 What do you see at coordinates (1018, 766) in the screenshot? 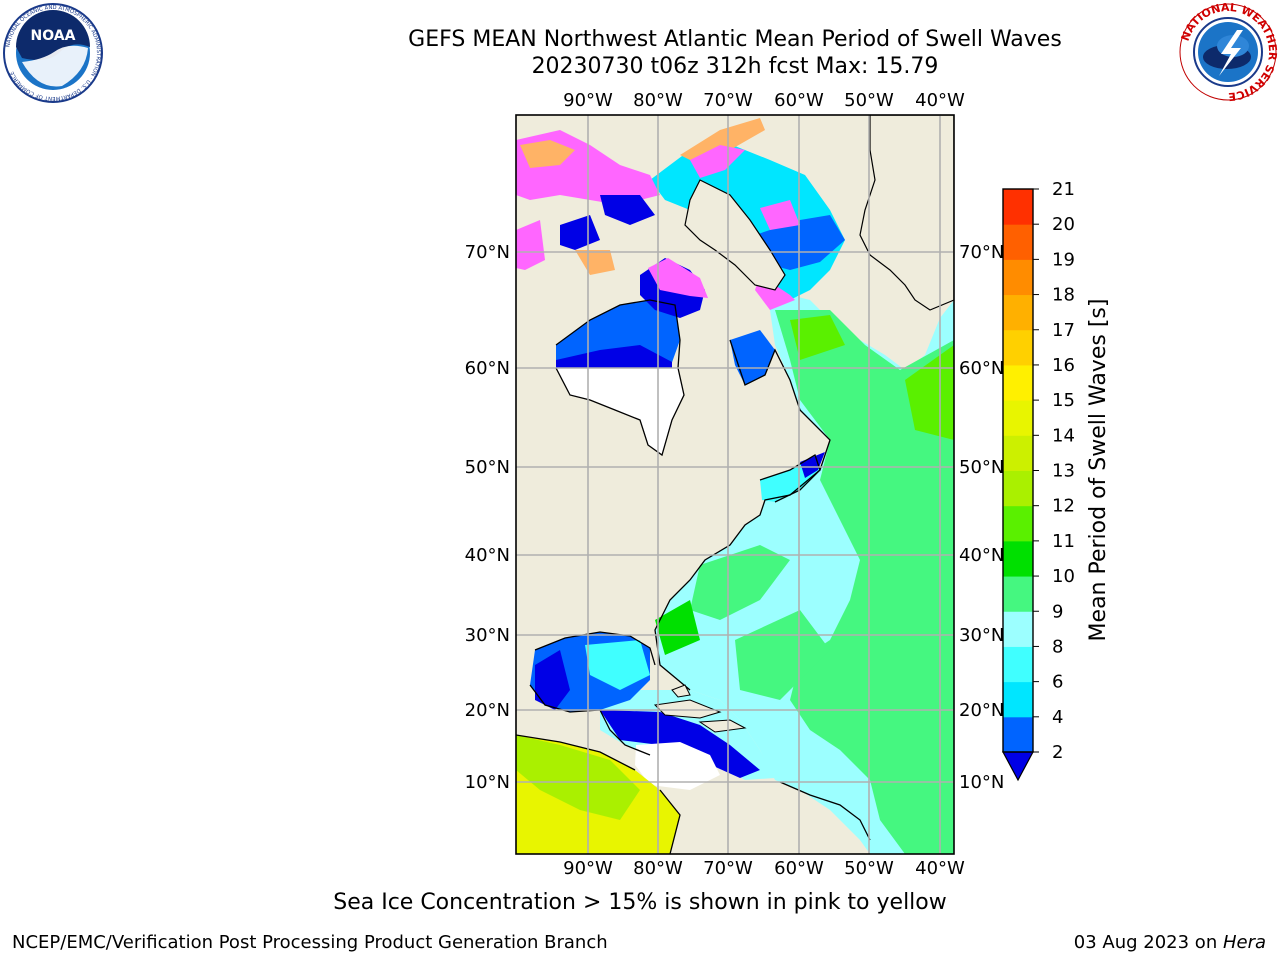
I see `colorbar-under-arrow` at bounding box center [1018, 766].